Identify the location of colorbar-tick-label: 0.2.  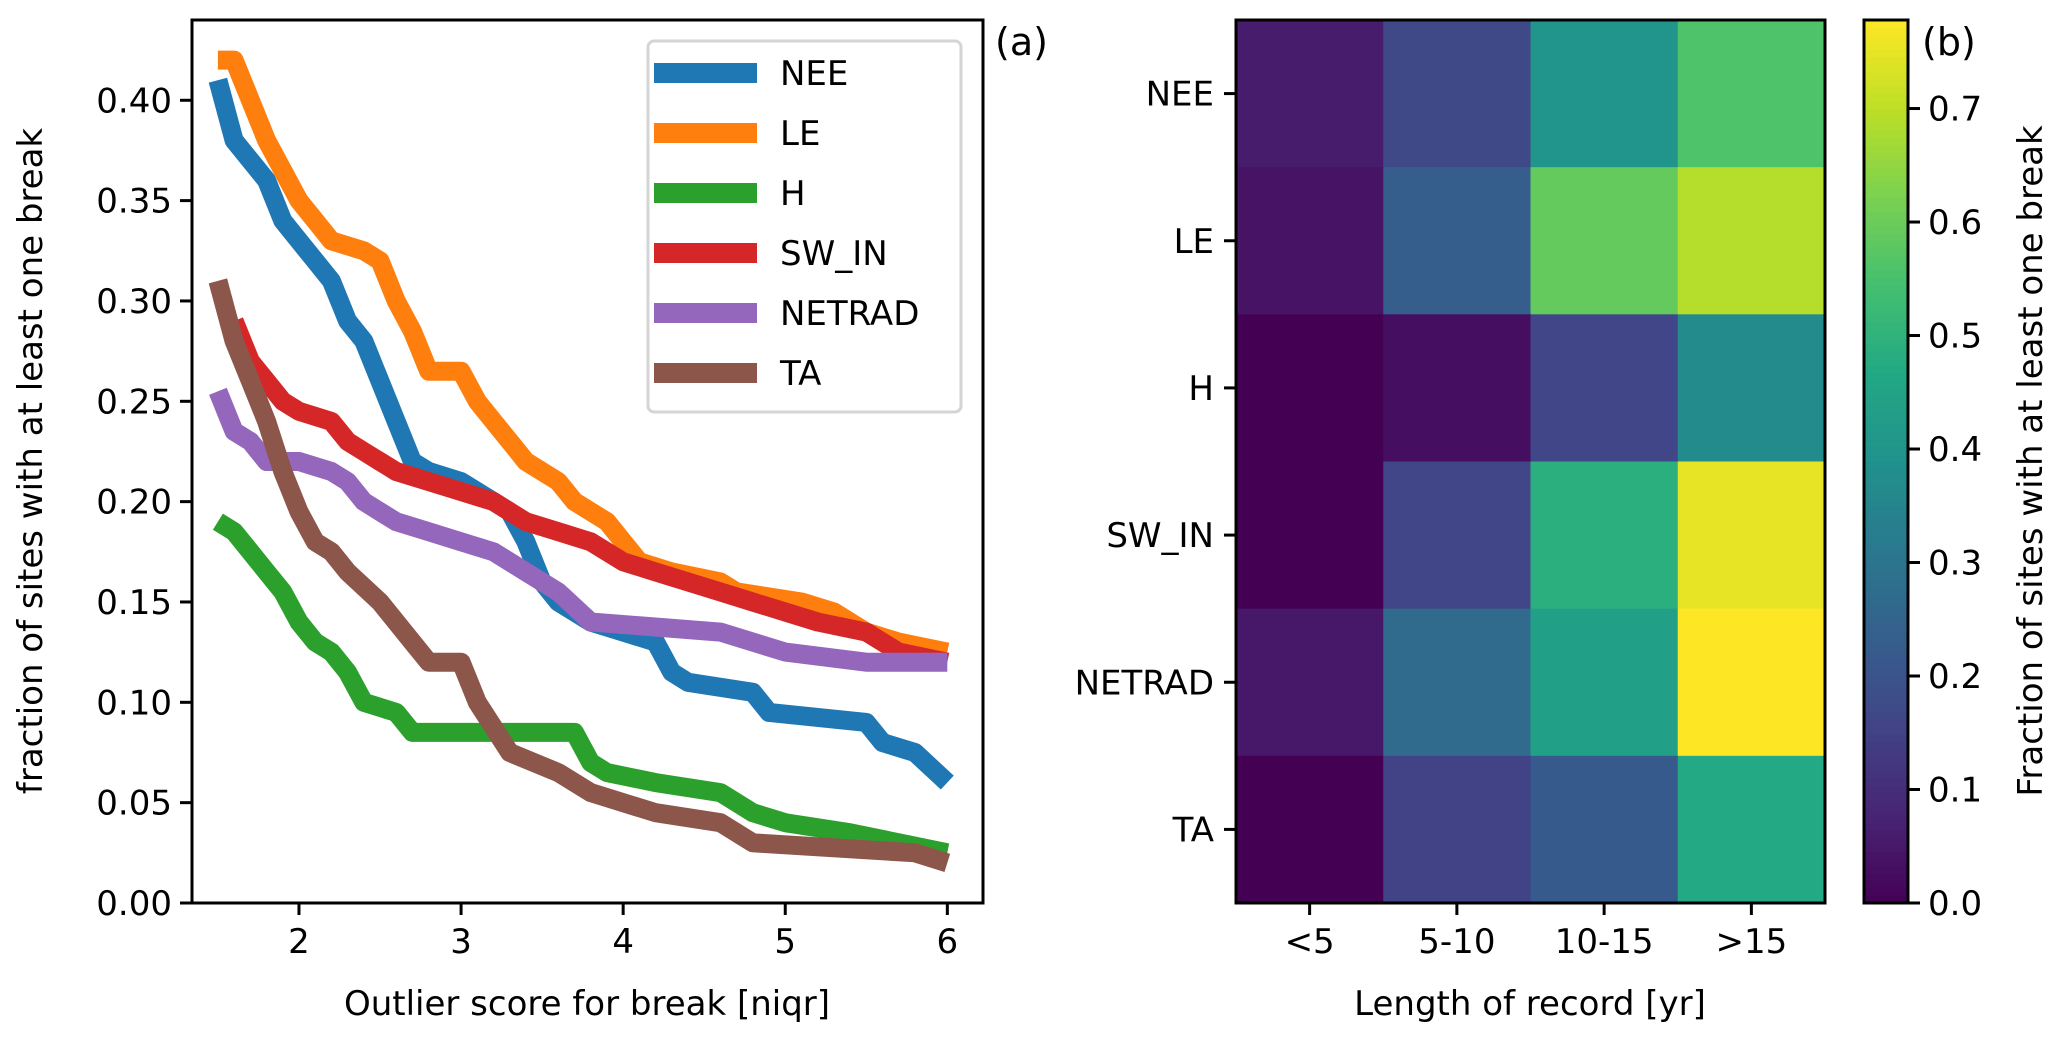
(1955, 677).